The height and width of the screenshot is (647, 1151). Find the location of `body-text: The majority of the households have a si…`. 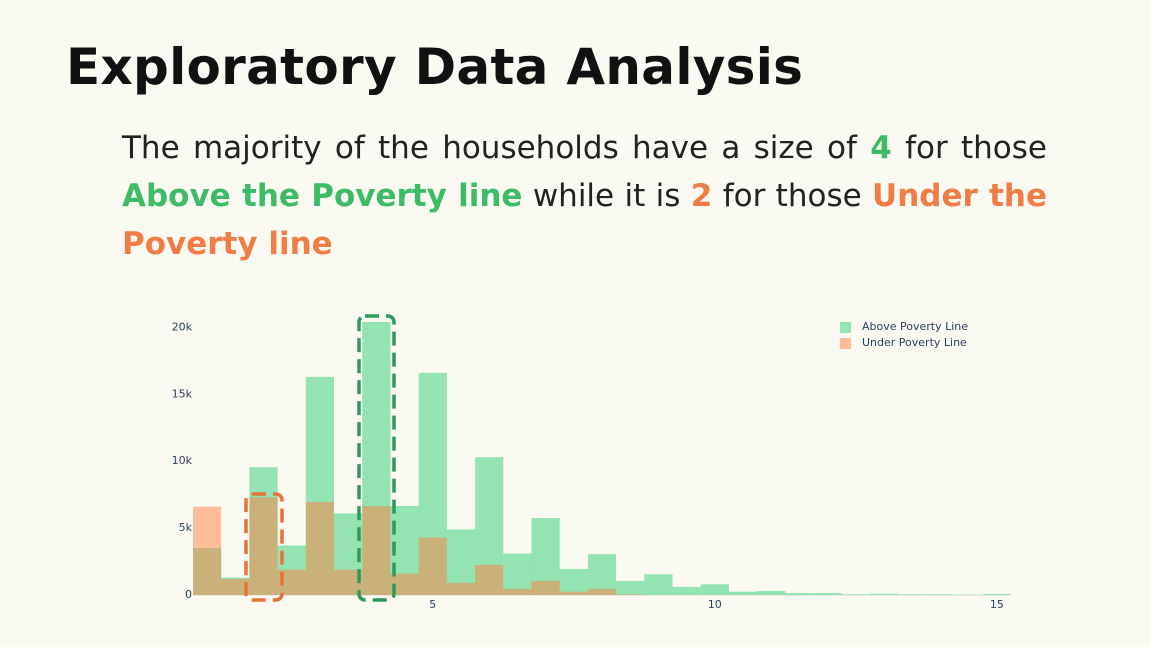

body-text: The majority of the households have a si… is located at coordinates (496, 148).